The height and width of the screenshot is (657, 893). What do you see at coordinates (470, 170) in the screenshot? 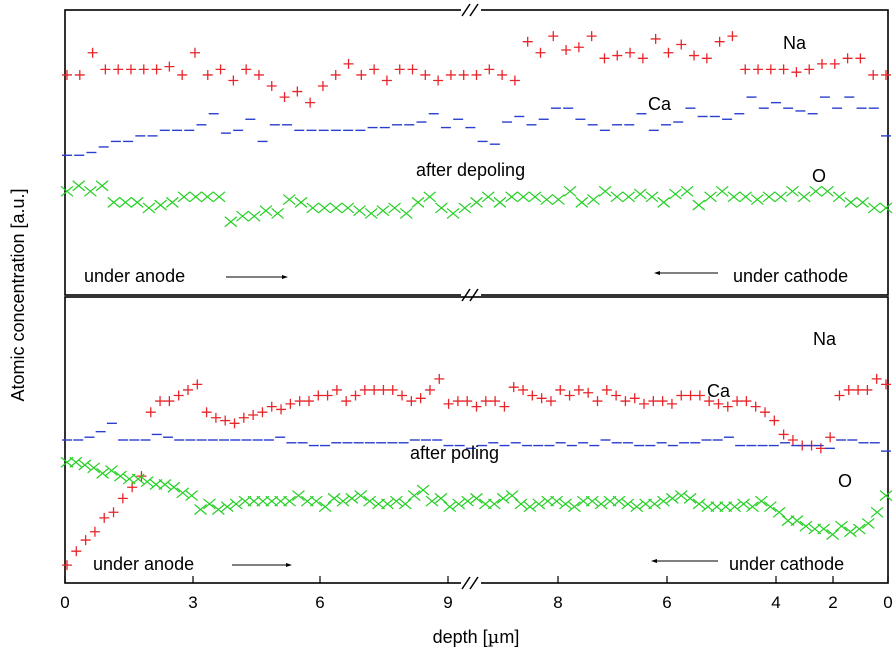
I see `top-annotation: after depoling` at bounding box center [470, 170].